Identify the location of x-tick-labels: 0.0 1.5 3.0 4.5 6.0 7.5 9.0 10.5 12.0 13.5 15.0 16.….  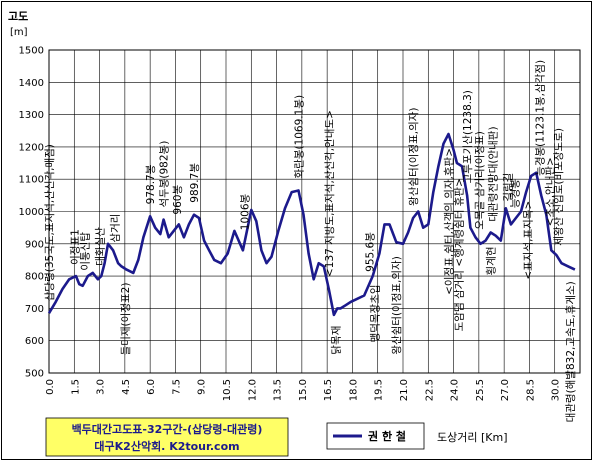
(303, 390).